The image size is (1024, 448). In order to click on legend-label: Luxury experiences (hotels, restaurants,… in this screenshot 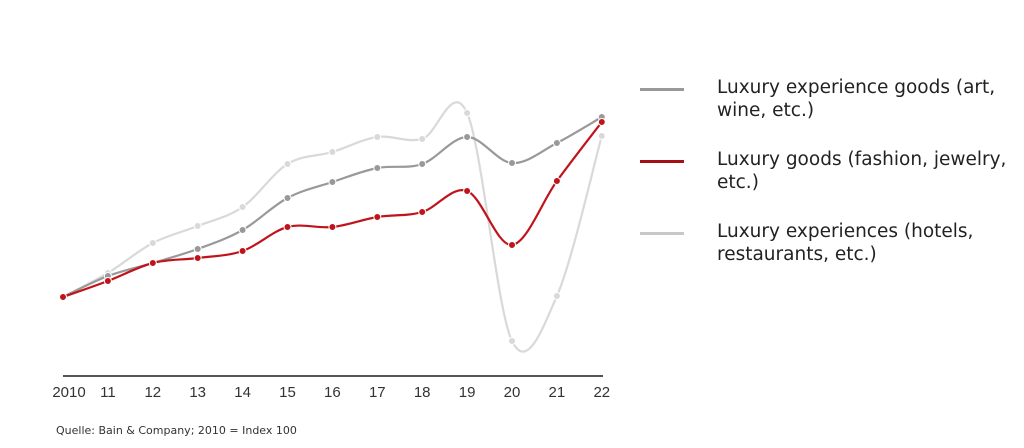, I will do `click(845, 243)`.